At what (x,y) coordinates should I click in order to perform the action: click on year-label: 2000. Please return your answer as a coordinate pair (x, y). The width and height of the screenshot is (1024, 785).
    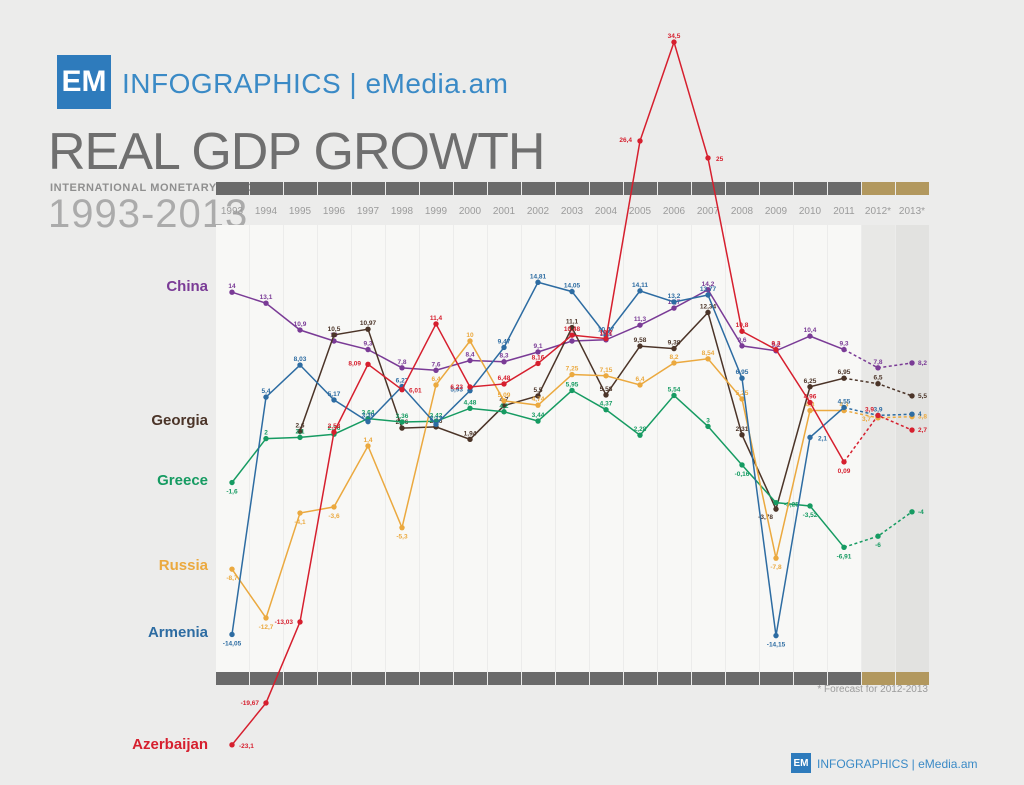
    Looking at the image, I should click on (470, 211).